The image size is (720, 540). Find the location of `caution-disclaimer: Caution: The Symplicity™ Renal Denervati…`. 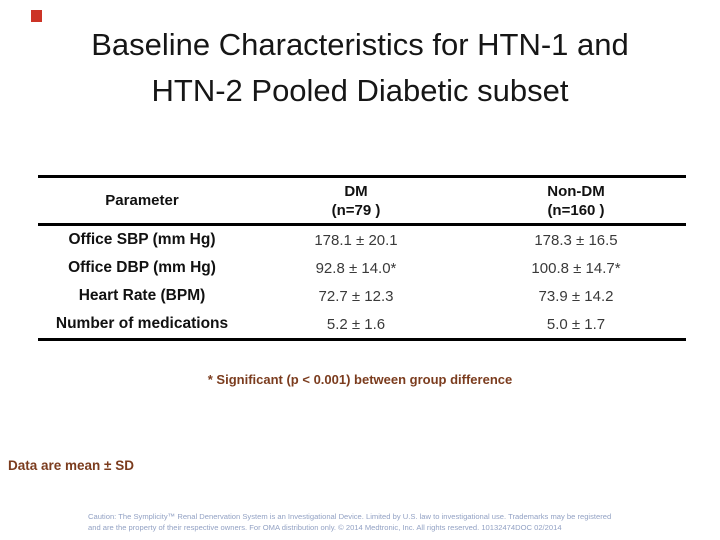

caution-disclaimer: Caution: The Symplicity™ Renal Denervati… is located at coordinates (349, 522).